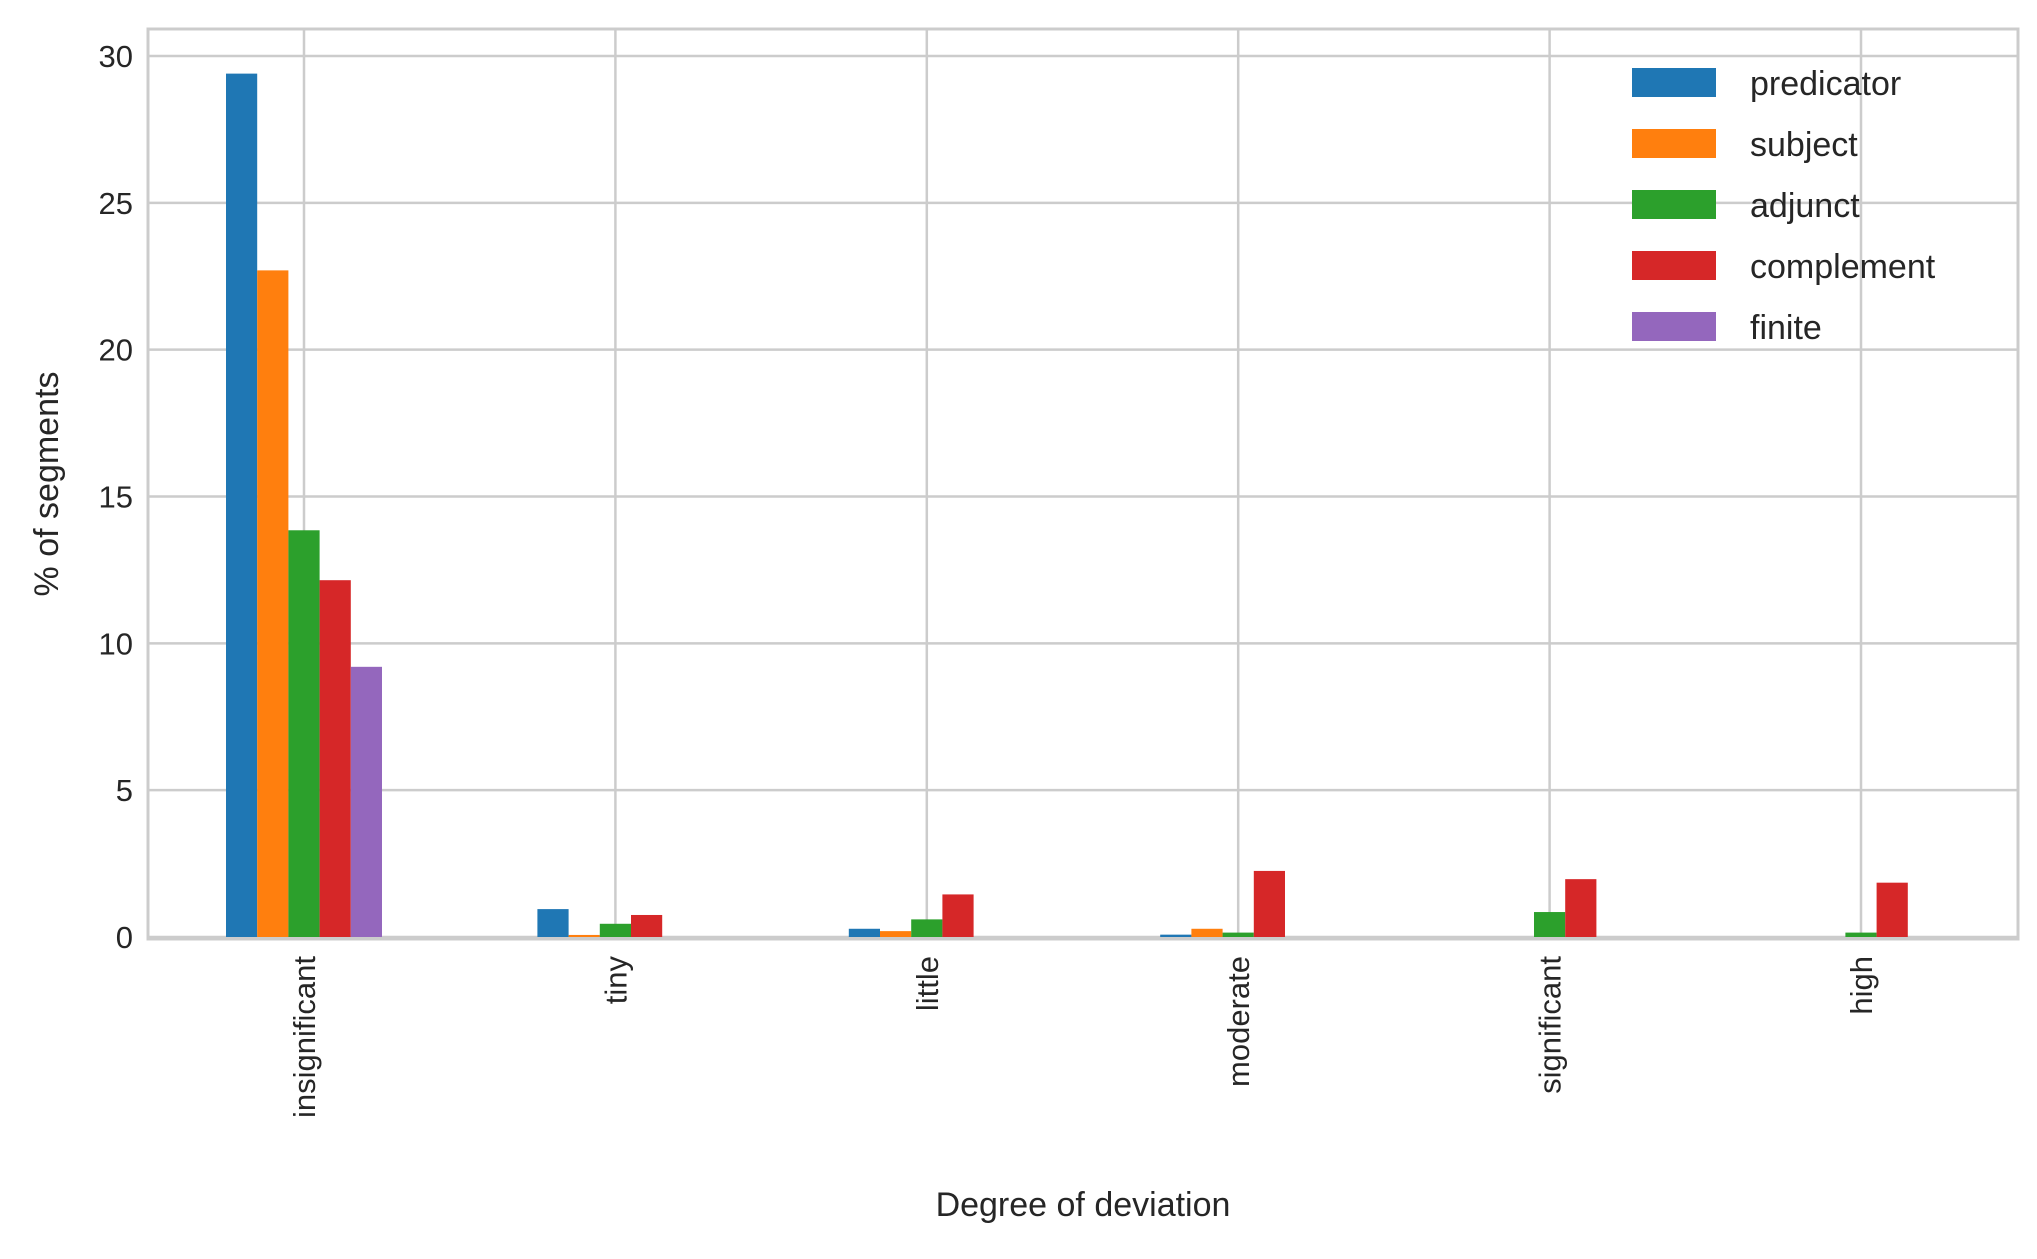 The image size is (2037, 1259). What do you see at coordinates (1843, 267) in the screenshot?
I see `legend-label-complement: complement` at bounding box center [1843, 267].